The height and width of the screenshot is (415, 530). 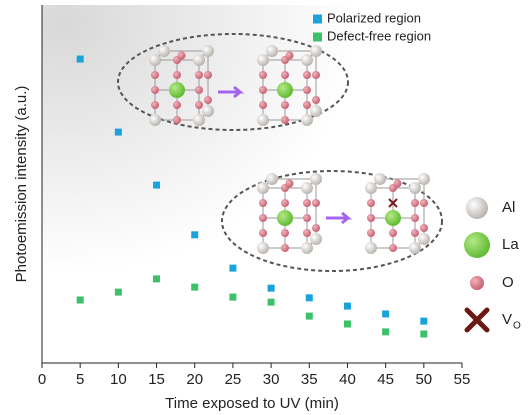 What do you see at coordinates (510, 244) in the screenshot?
I see `atom-legend-label: La` at bounding box center [510, 244].